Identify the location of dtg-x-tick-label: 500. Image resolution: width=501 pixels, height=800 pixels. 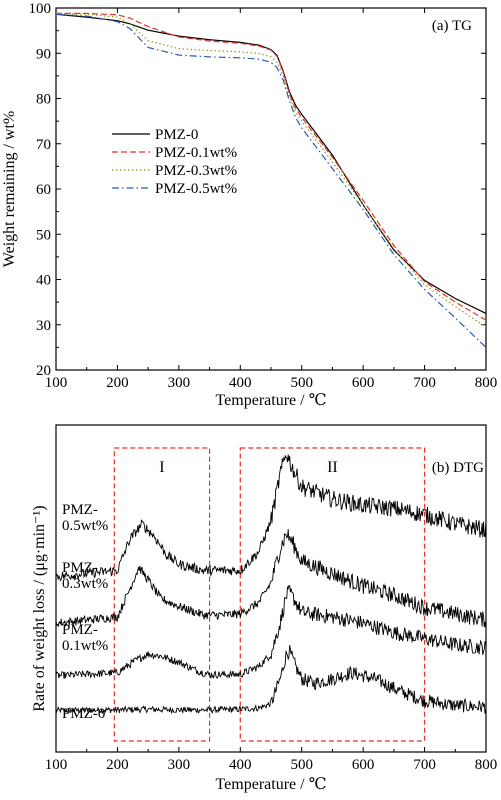
(301, 765).